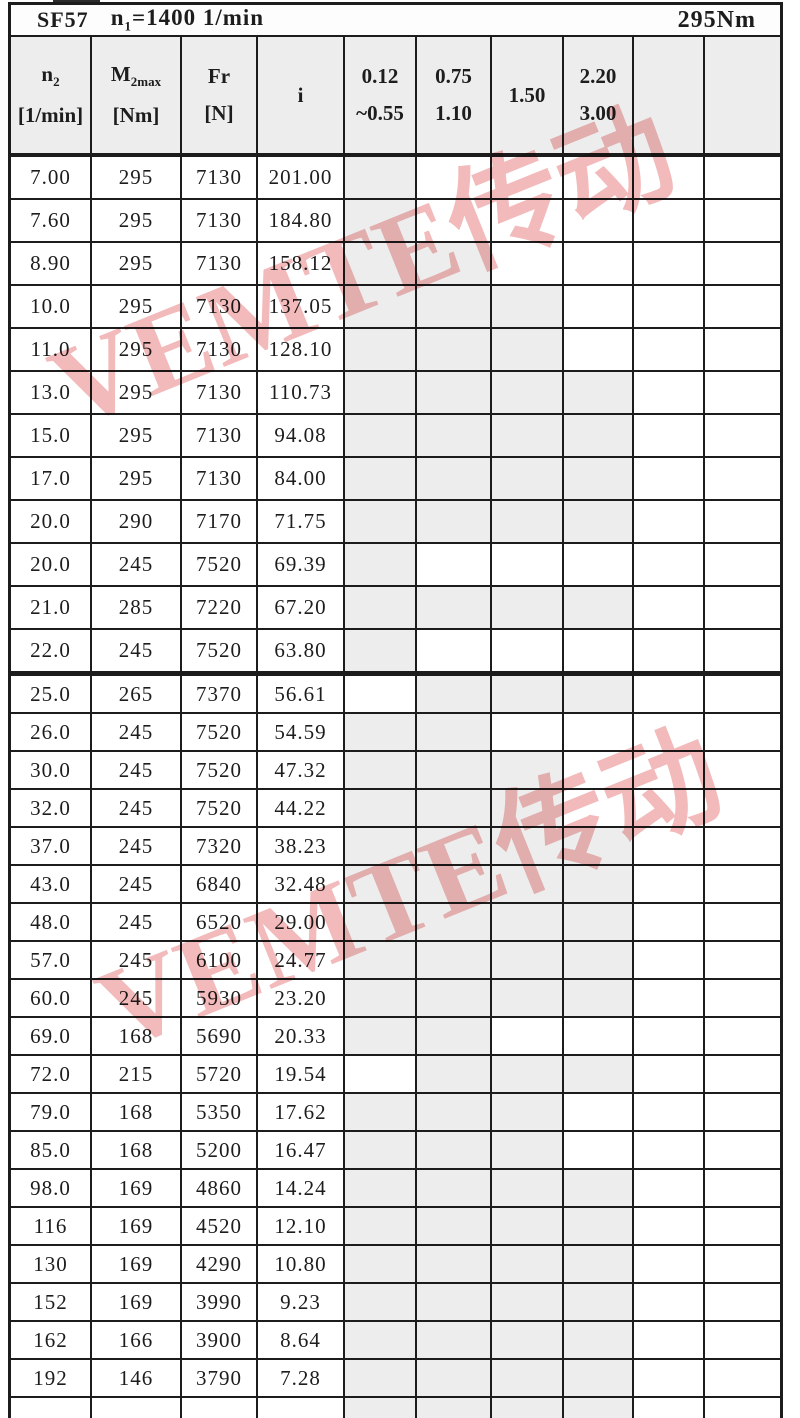  Describe the element at coordinates (219, 76) in the screenshot. I see `fr-symbol: Fr` at that location.